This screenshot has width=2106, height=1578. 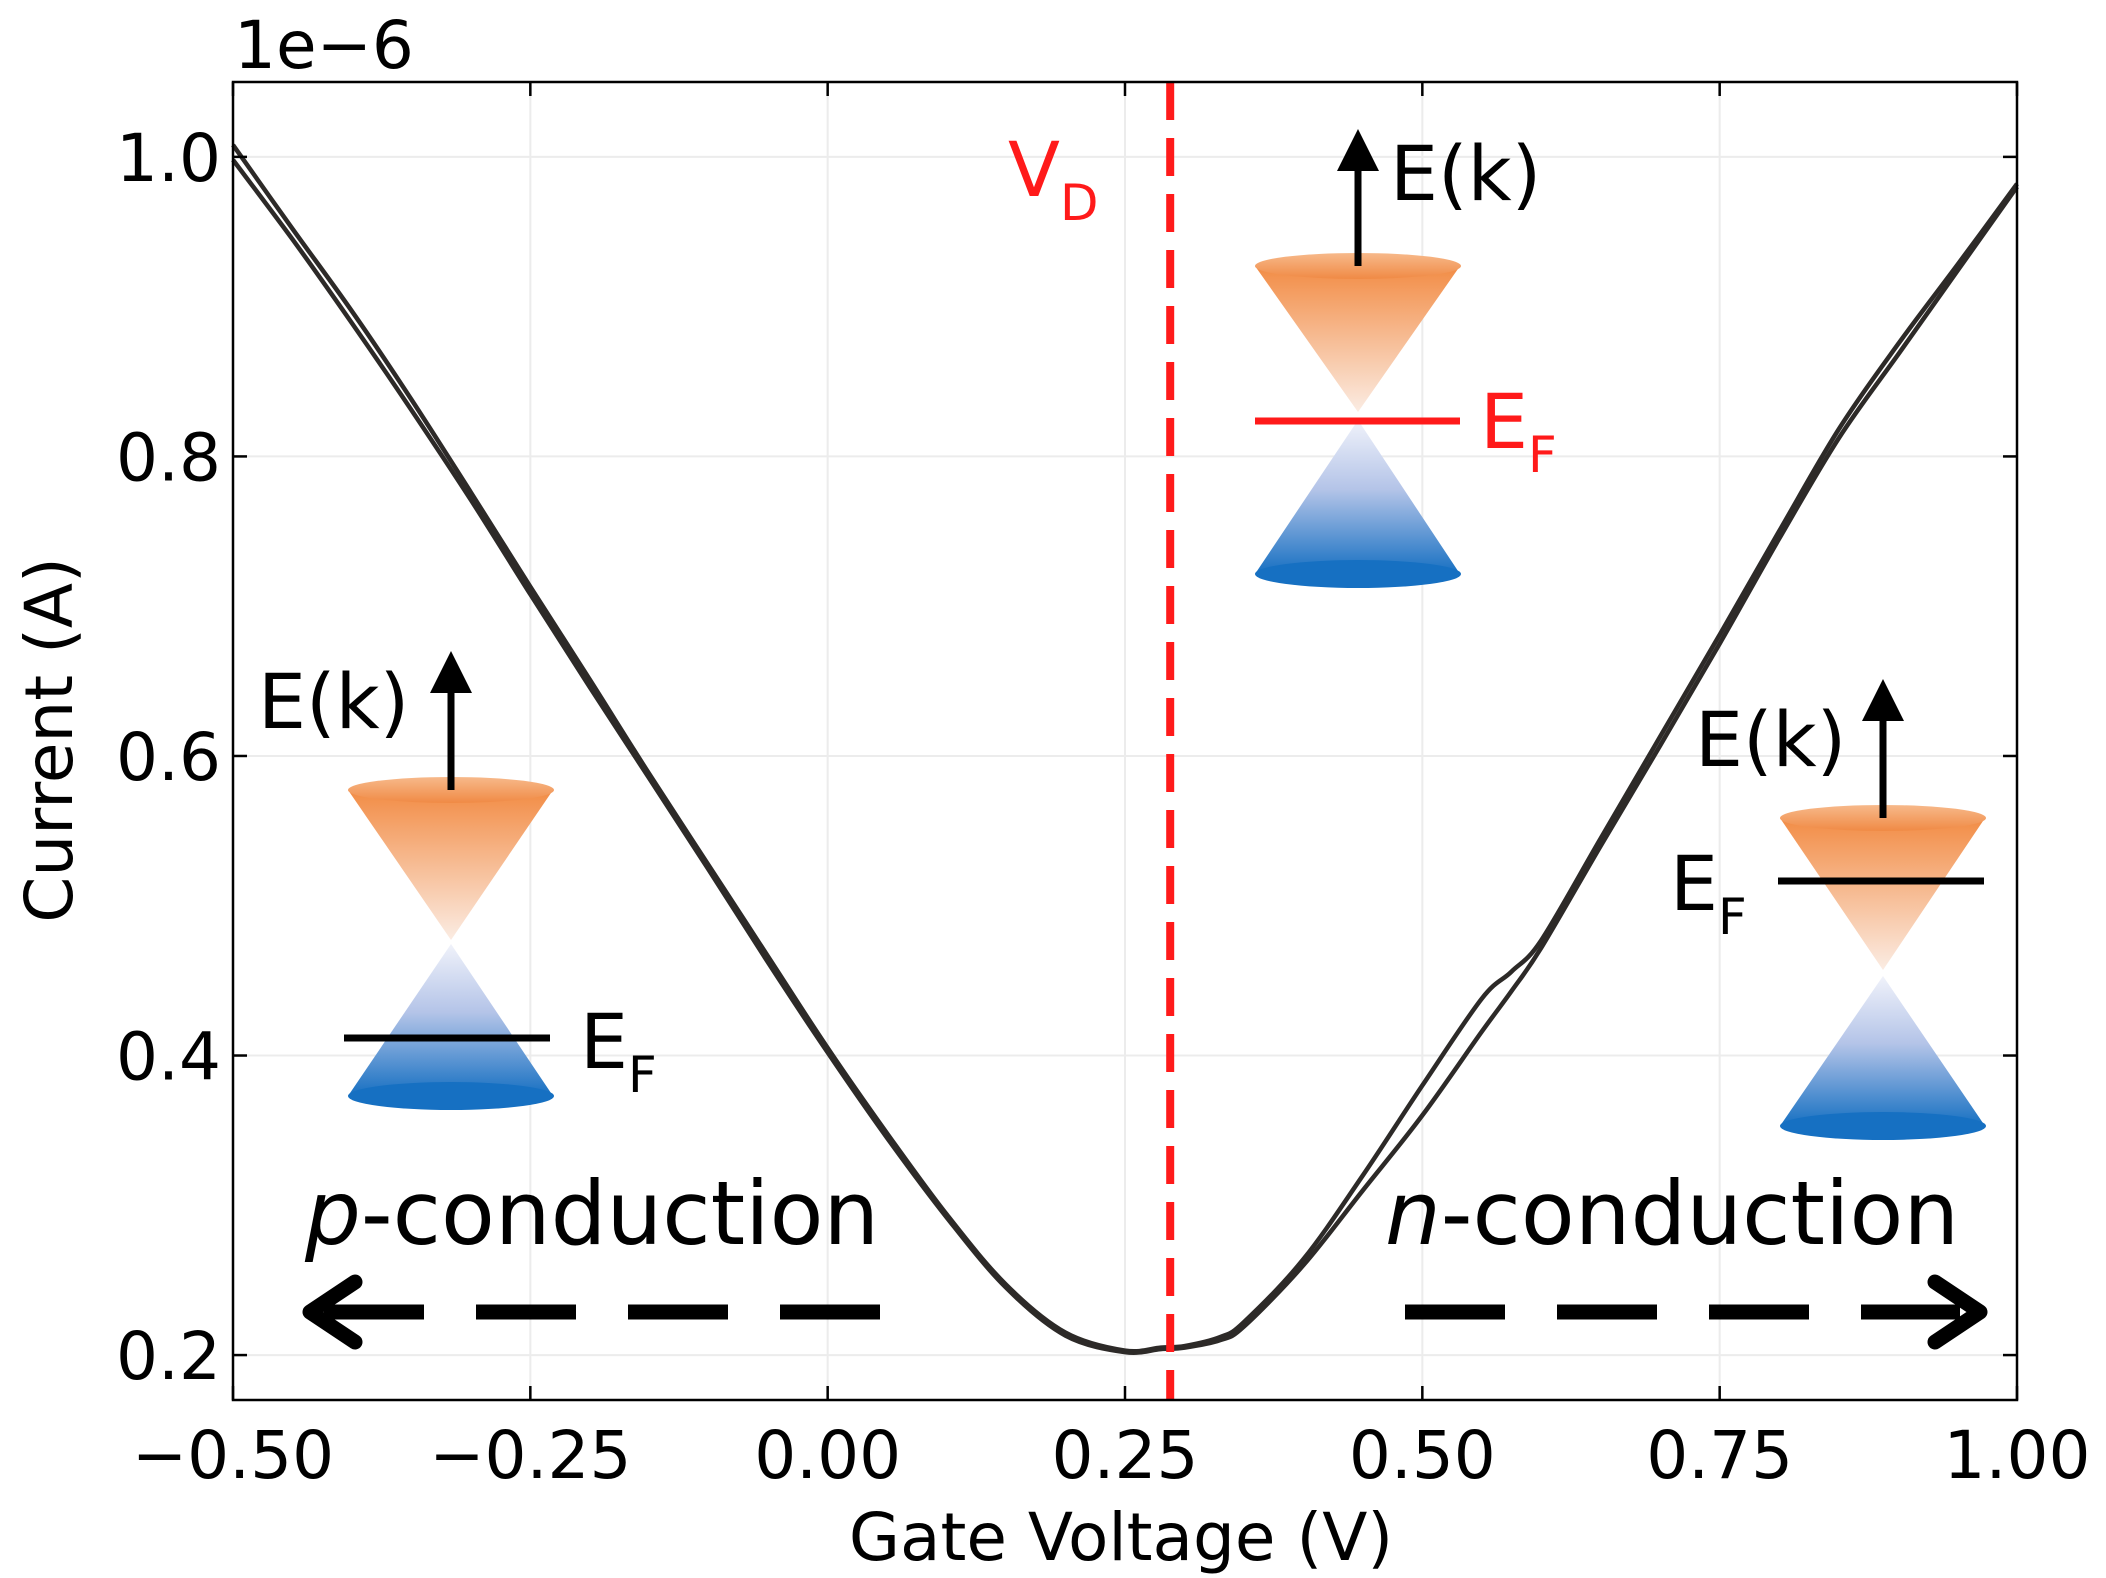 What do you see at coordinates (620, 1213) in the screenshot?
I see `p-conduction-suffix: -conduction` at bounding box center [620, 1213].